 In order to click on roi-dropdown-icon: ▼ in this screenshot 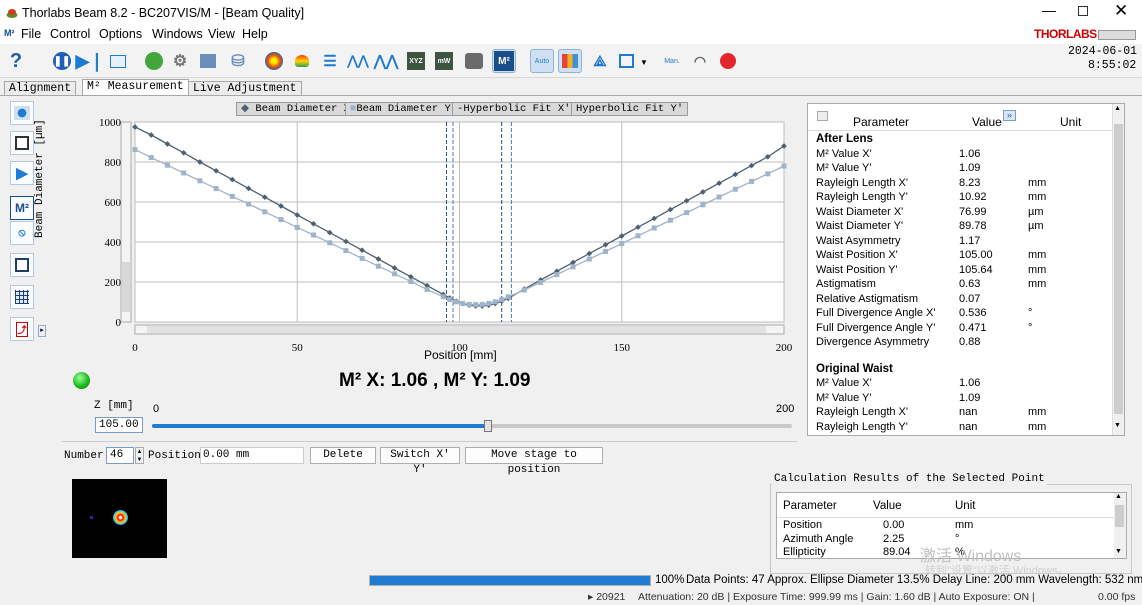, I will do `click(644, 62)`.